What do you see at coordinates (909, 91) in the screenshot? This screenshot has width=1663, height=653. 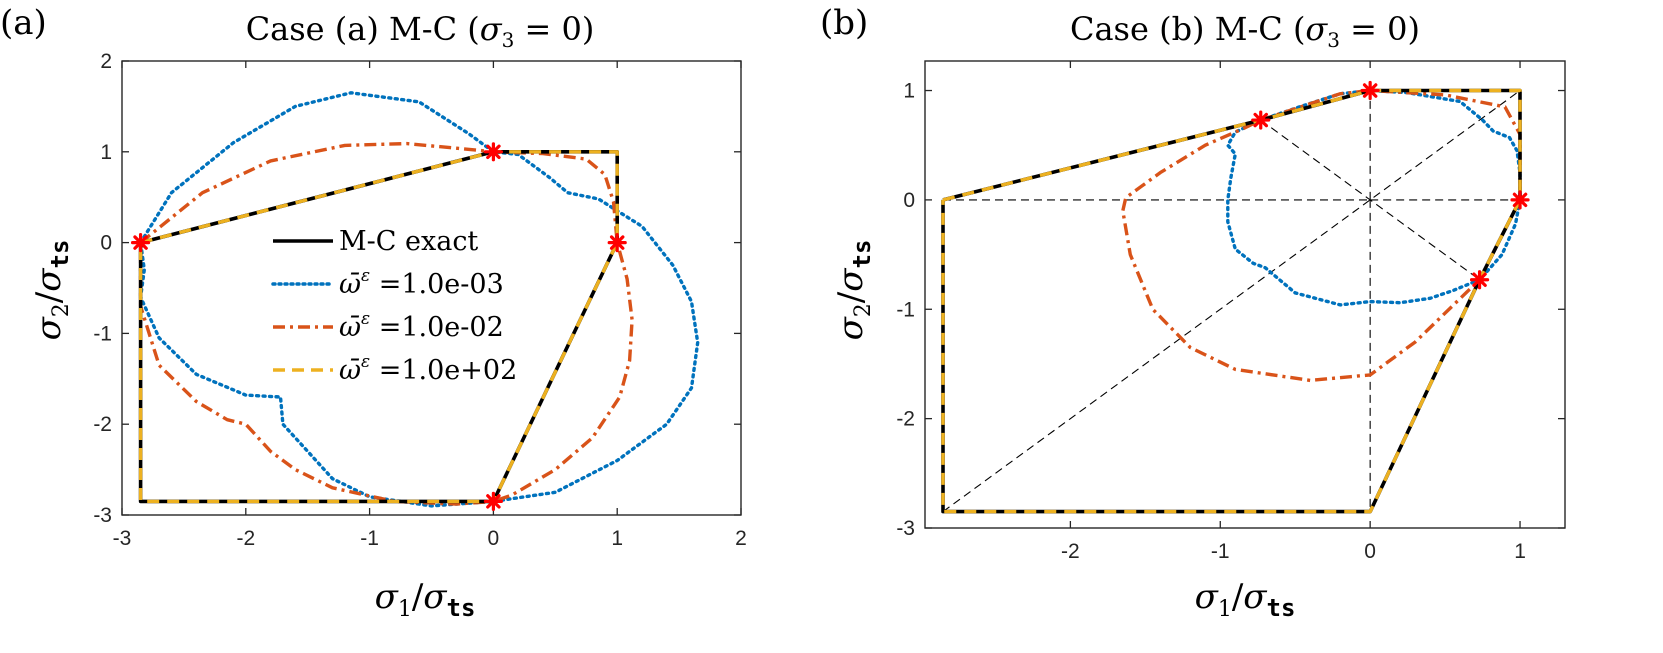 I see `y-tick-label-b: 1` at bounding box center [909, 91].